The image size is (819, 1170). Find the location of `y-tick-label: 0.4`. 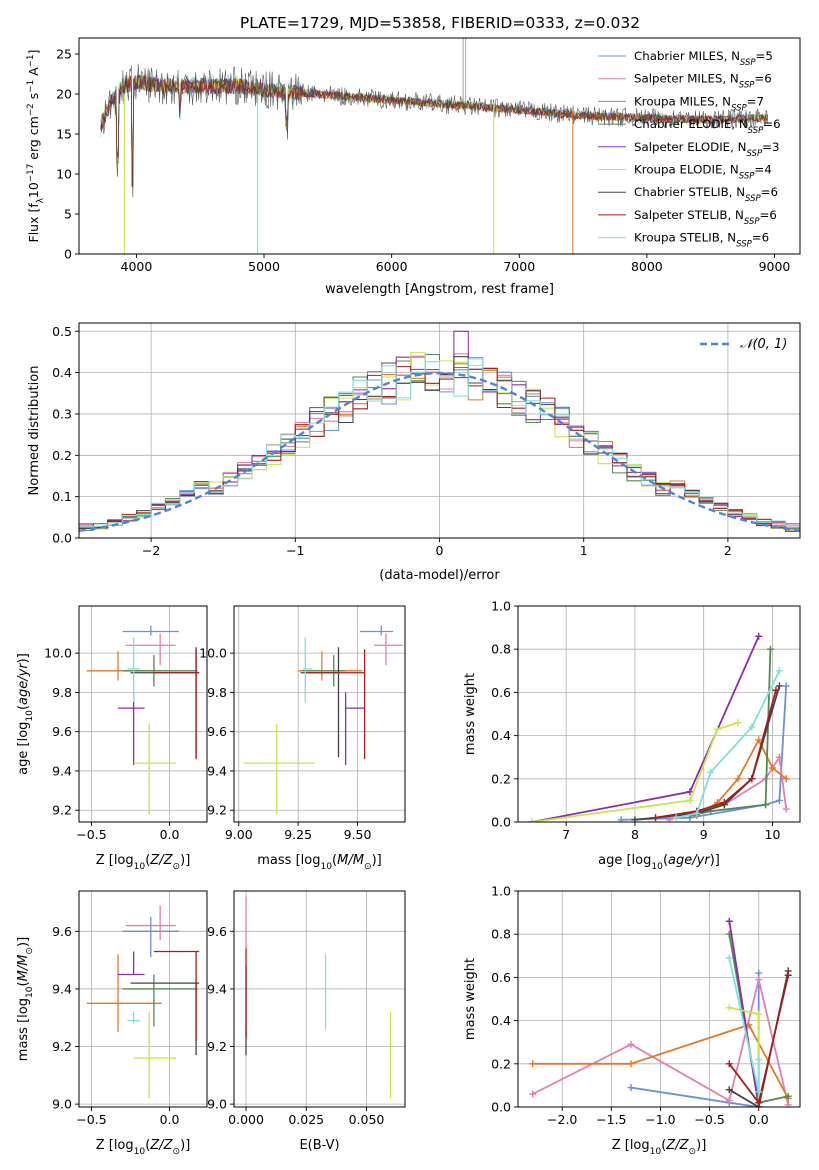

y-tick-label: 0.4 is located at coordinates (501, 1020).